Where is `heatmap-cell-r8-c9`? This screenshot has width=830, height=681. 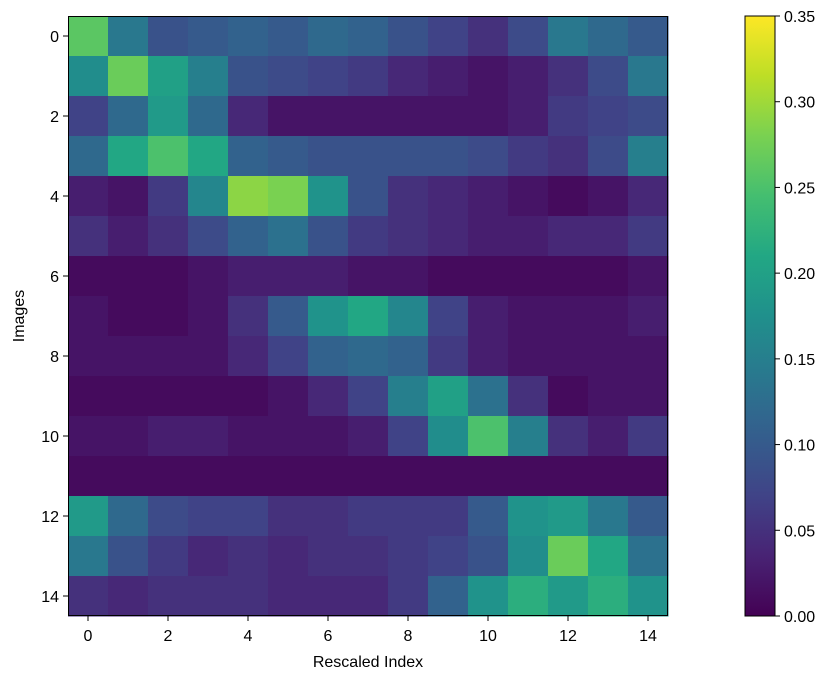
heatmap-cell-r8-c9 is located at coordinates (448, 356).